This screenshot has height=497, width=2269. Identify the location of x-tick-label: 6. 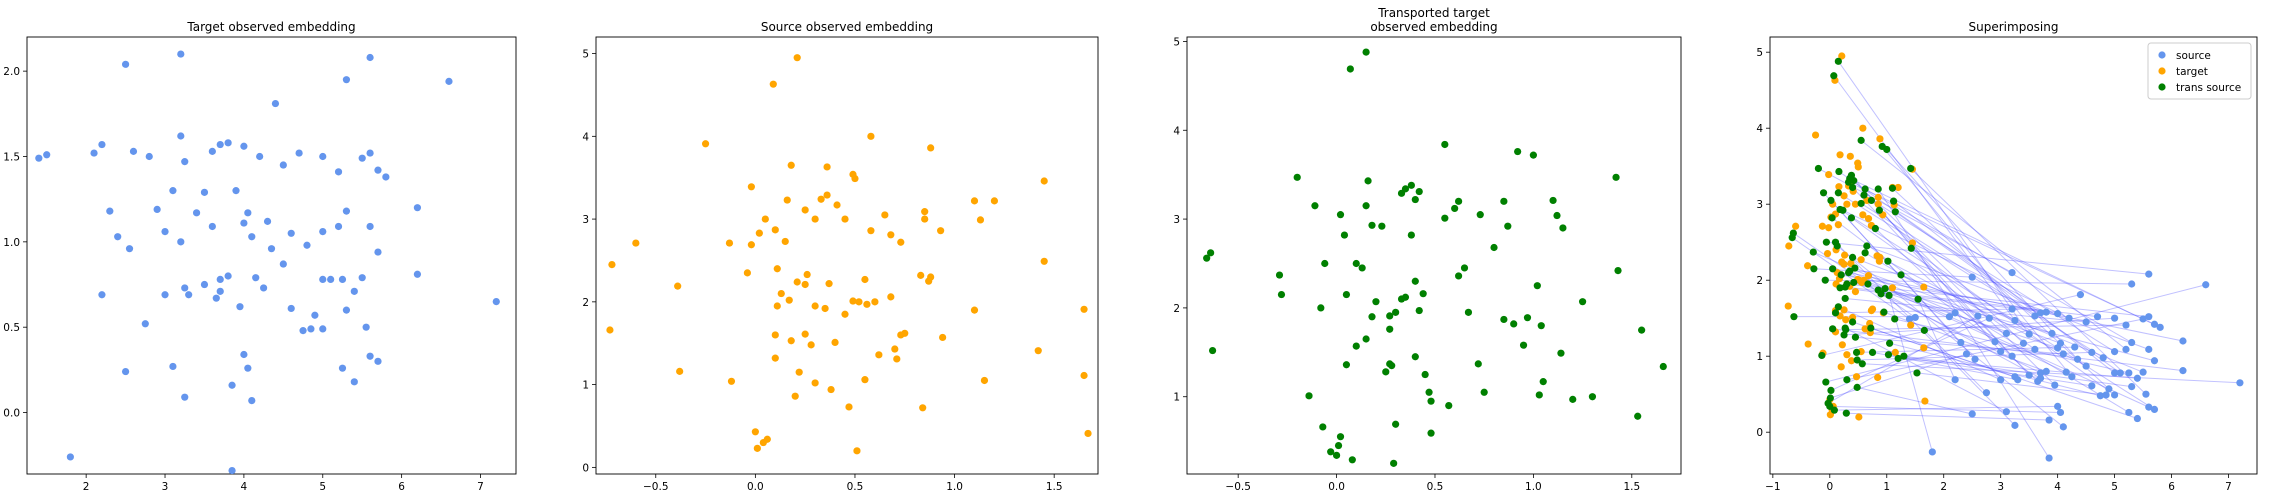
(2171, 487).